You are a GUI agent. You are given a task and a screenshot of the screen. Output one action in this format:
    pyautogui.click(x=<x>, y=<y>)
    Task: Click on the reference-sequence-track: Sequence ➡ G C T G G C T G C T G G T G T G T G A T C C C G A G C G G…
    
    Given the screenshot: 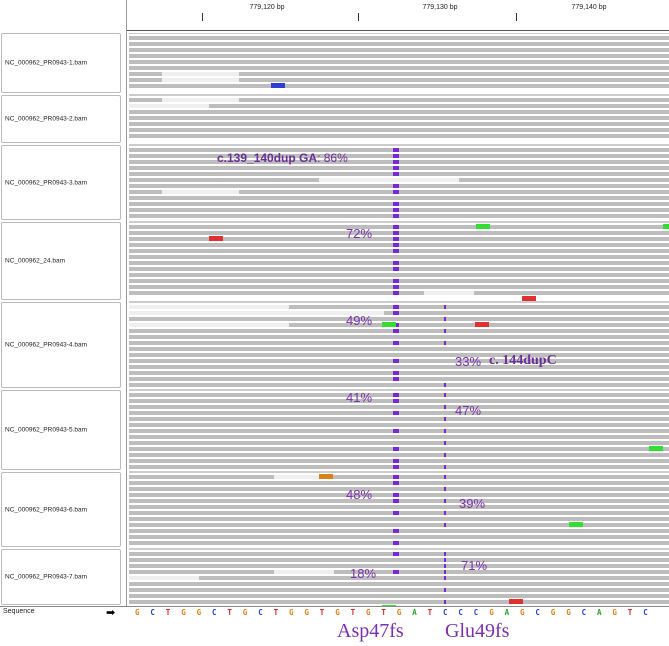 What is the action you would take?
    pyautogui.click(x=334, y=612)
    